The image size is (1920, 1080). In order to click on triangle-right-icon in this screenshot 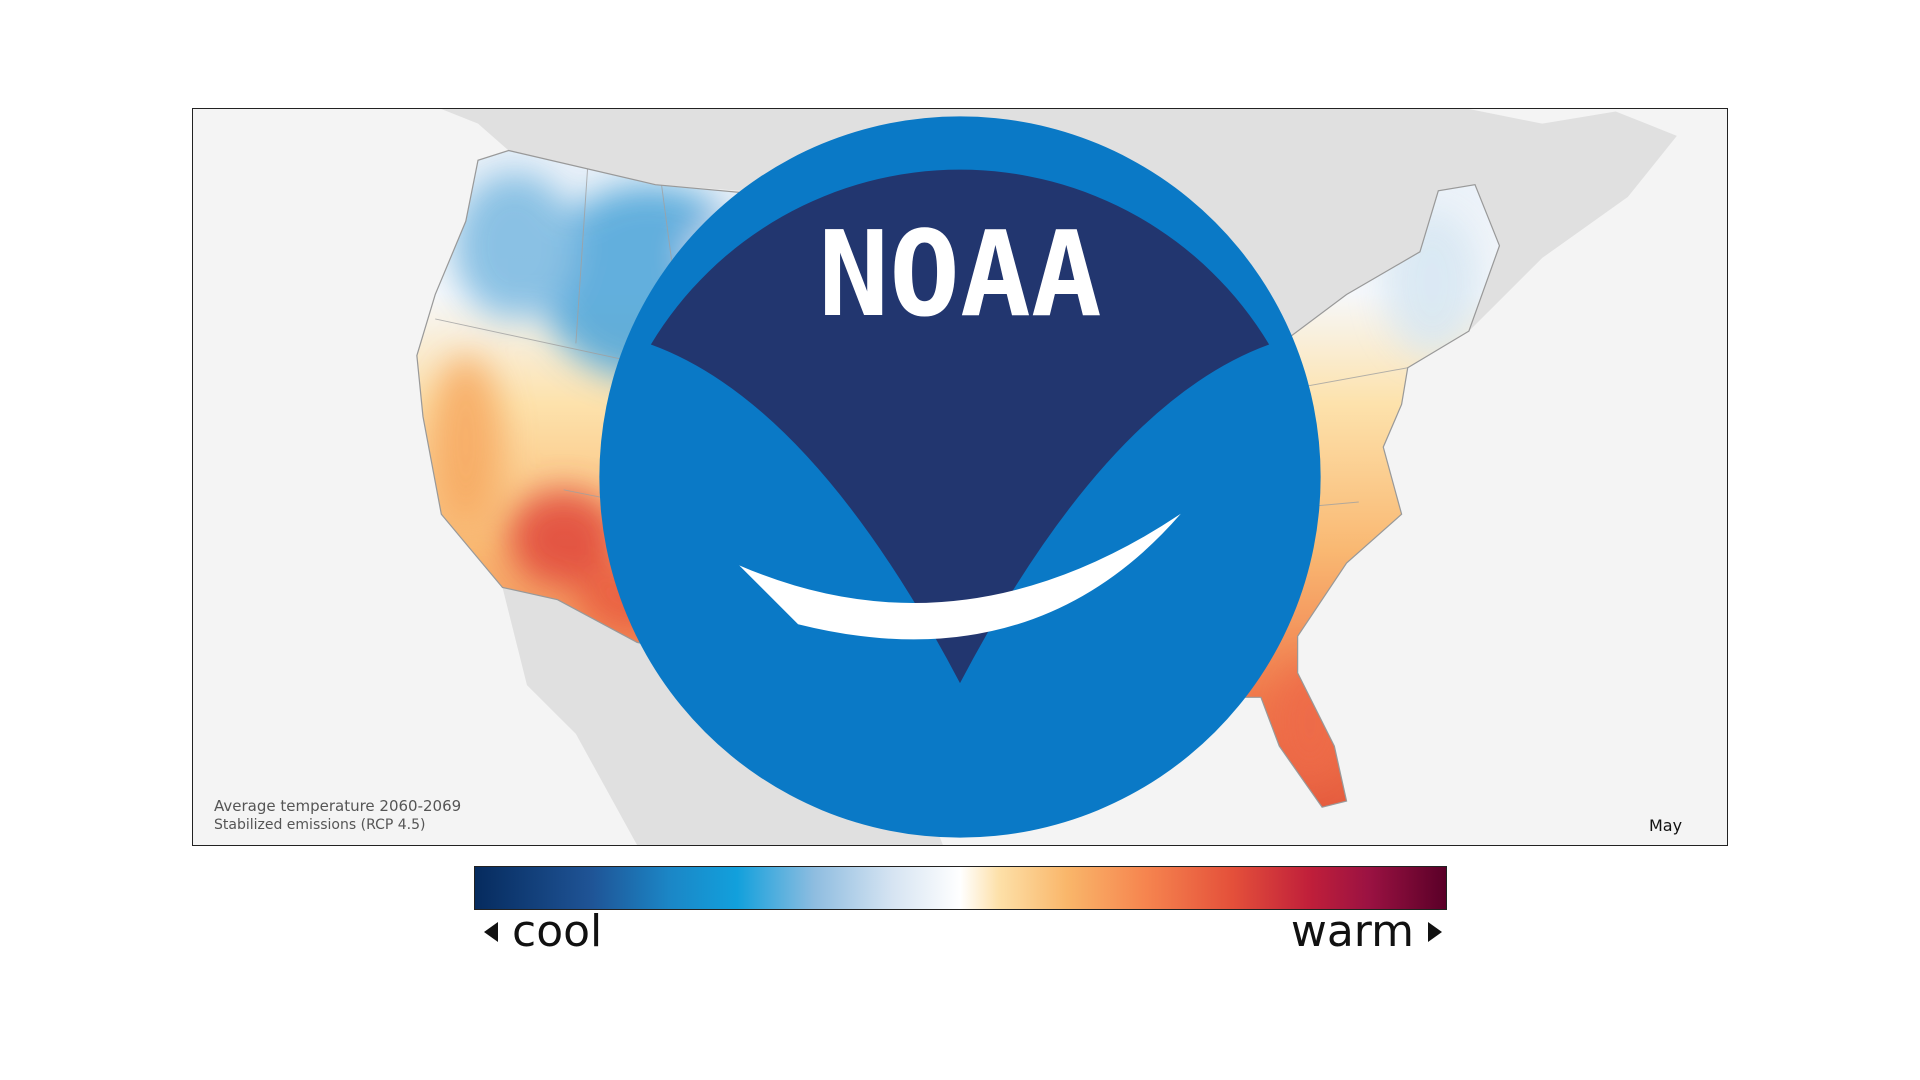, I will do `click(1435, 931)`.